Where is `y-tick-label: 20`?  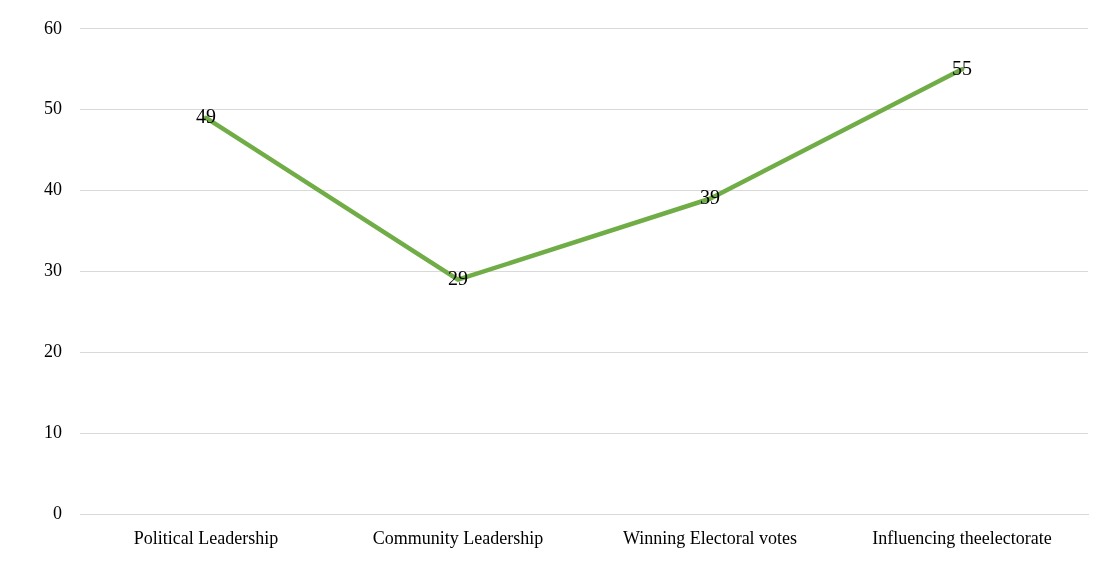
y-tick-label: 20 is located at coordinates (53, 351).